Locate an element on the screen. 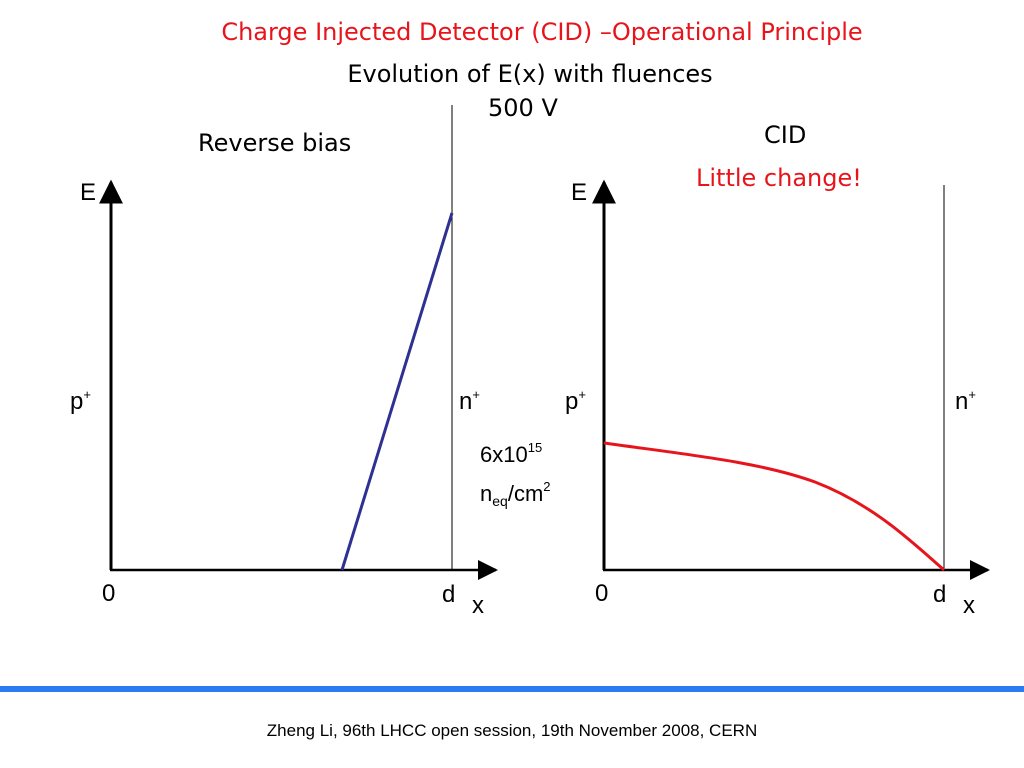 Image resolution: width=1024 pixels, height=768 pixels. reverse-bias-heading: Reverse bias is located at coordinates (275, 143).